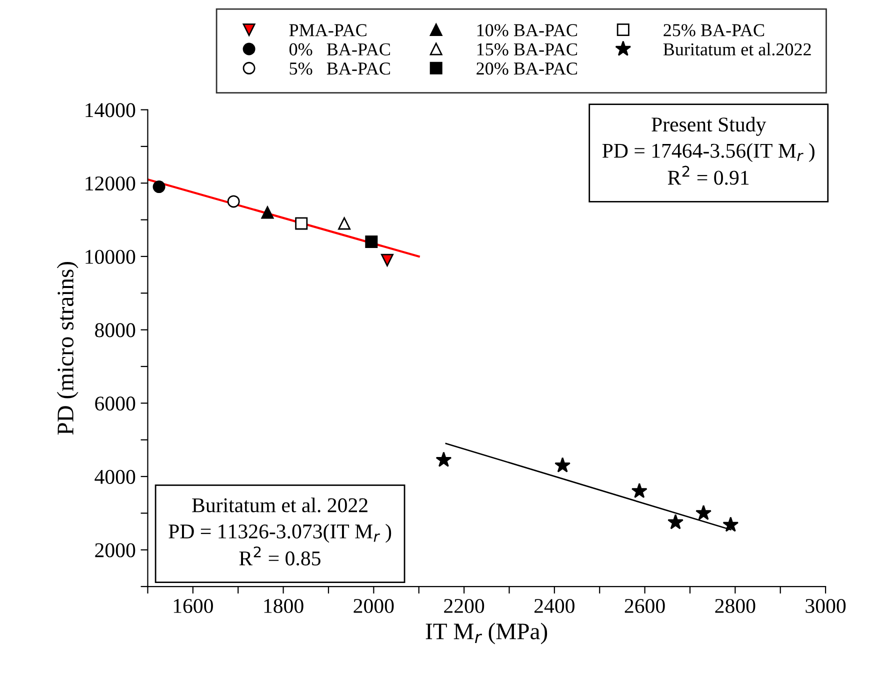 The image size is (869, 686). What do you see at coordinates (826, 605) in the screenshot?
I see `x-tick-label: 3000` at bounding box center [826, 605].